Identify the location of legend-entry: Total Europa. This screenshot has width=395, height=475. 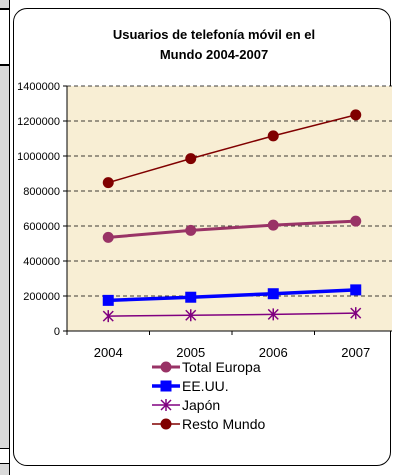
(206, 367).